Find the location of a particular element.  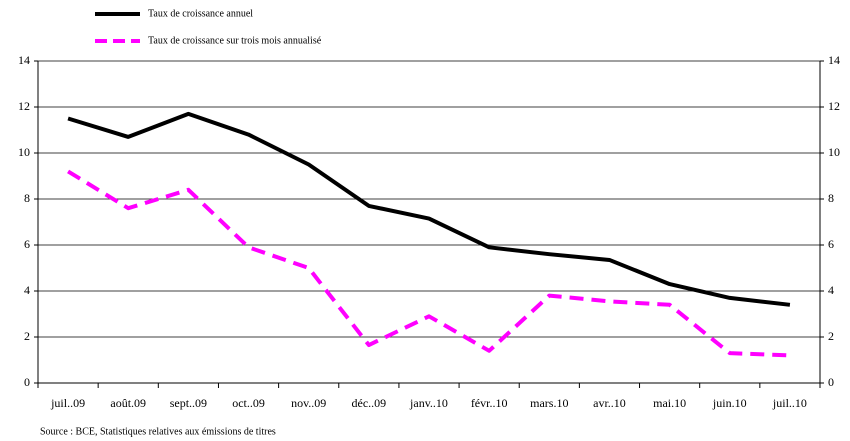

y2-tick-label: 4 is located at coordinates (831, 290).